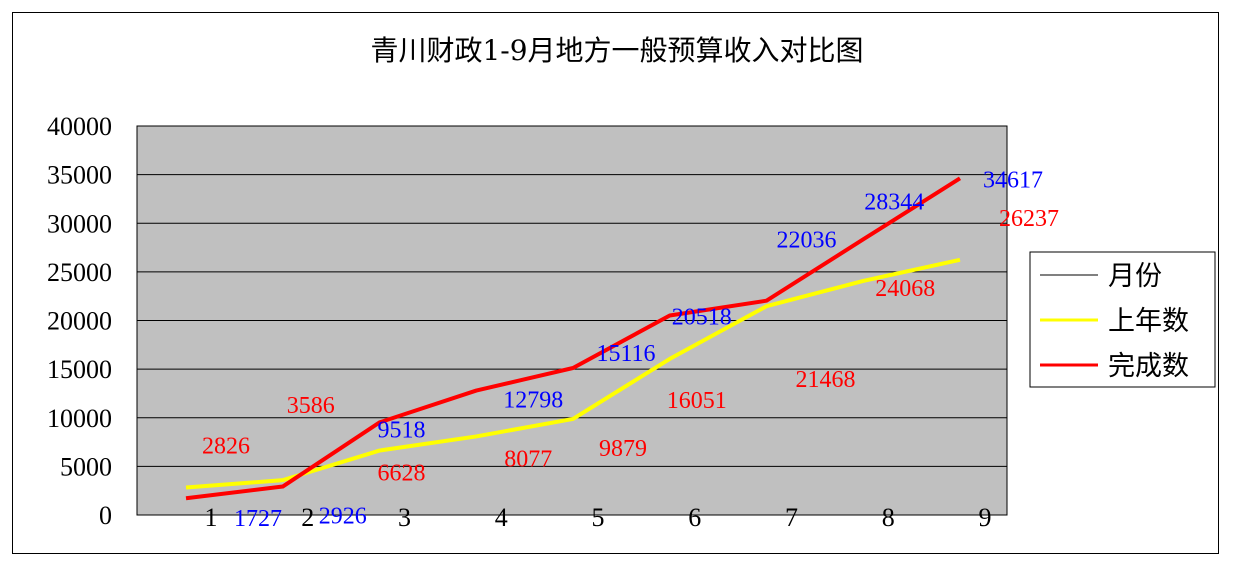 Image resolution: width=1233 pixels, height=568 pixels. What do you see at coordinates (79, 272) in the screenshot?
I see `y-tick-label: 25000` at bounding box center [79, 272].